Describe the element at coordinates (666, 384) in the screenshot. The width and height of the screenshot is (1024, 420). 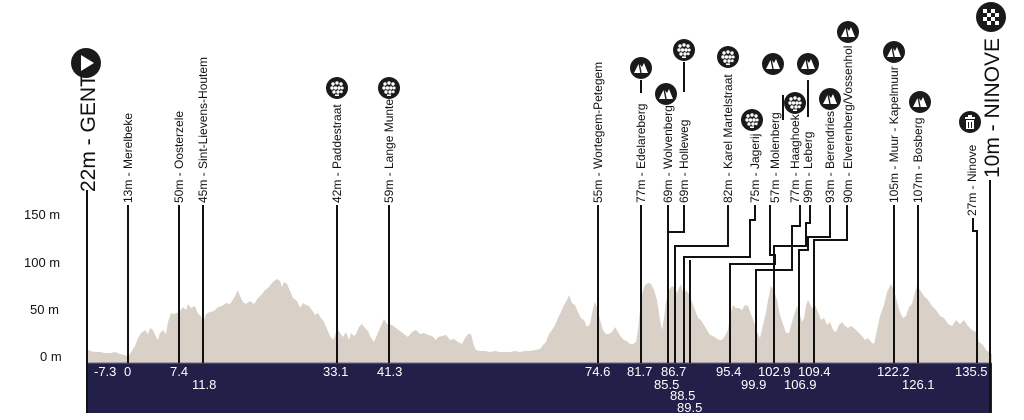
I see `km-label: 85.5` at that location.